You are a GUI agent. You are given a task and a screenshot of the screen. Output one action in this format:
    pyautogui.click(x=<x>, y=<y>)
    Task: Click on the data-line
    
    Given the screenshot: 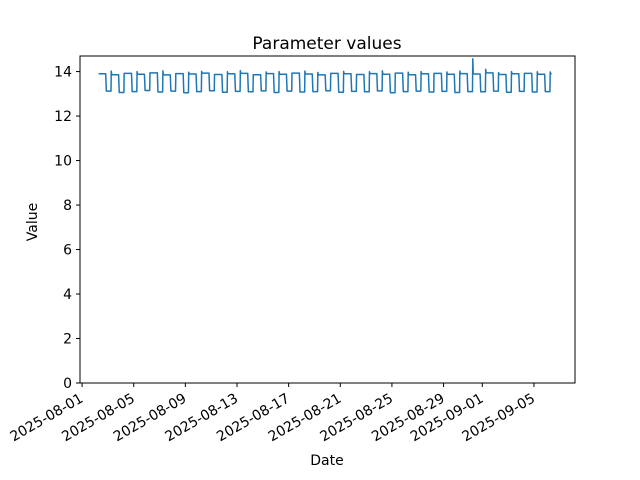 What is the action you would take?
    pyautogui.click(x=325, y=76)
    